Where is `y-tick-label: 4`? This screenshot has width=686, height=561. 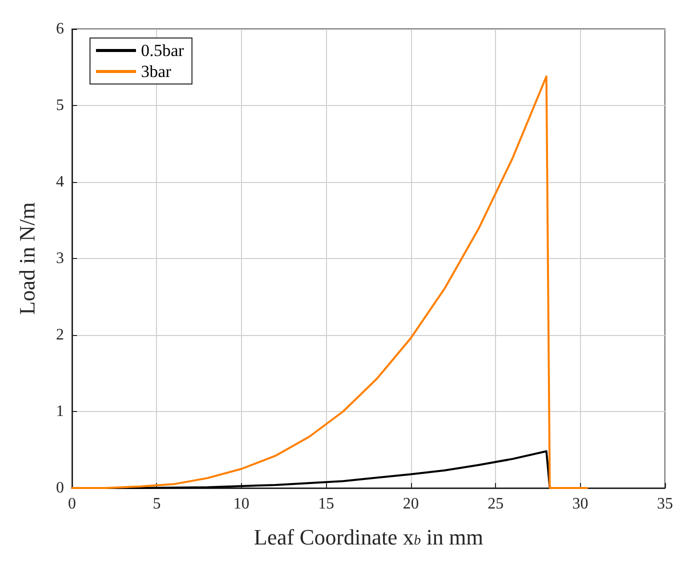 y-tick-label: 4 is located at coordinates (60, 182).